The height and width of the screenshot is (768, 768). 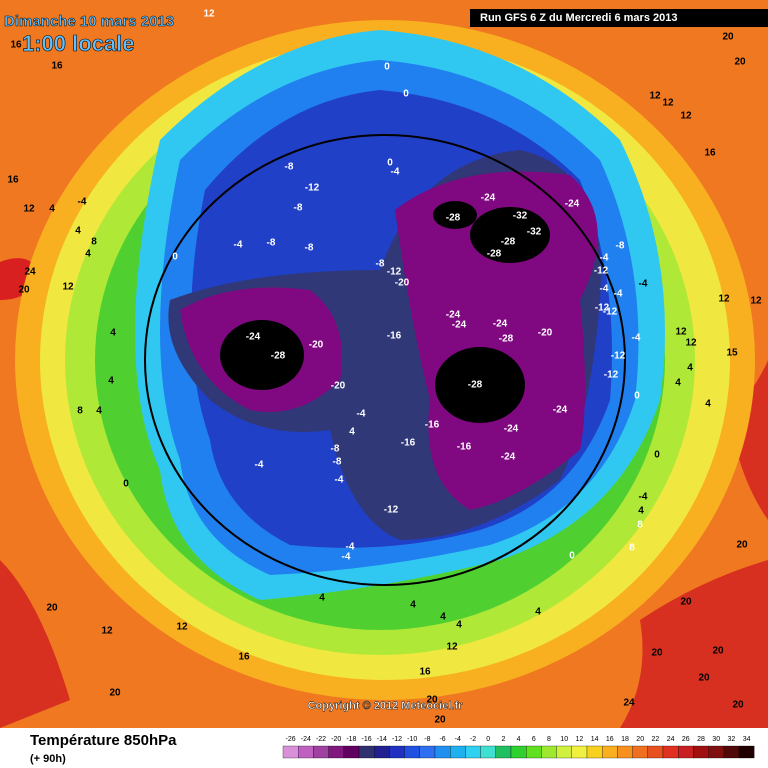 What do you see at coordinates (595, 739) in the screenshot?
I see `legend-tick-label: 14` at bounding box center [595, 739].